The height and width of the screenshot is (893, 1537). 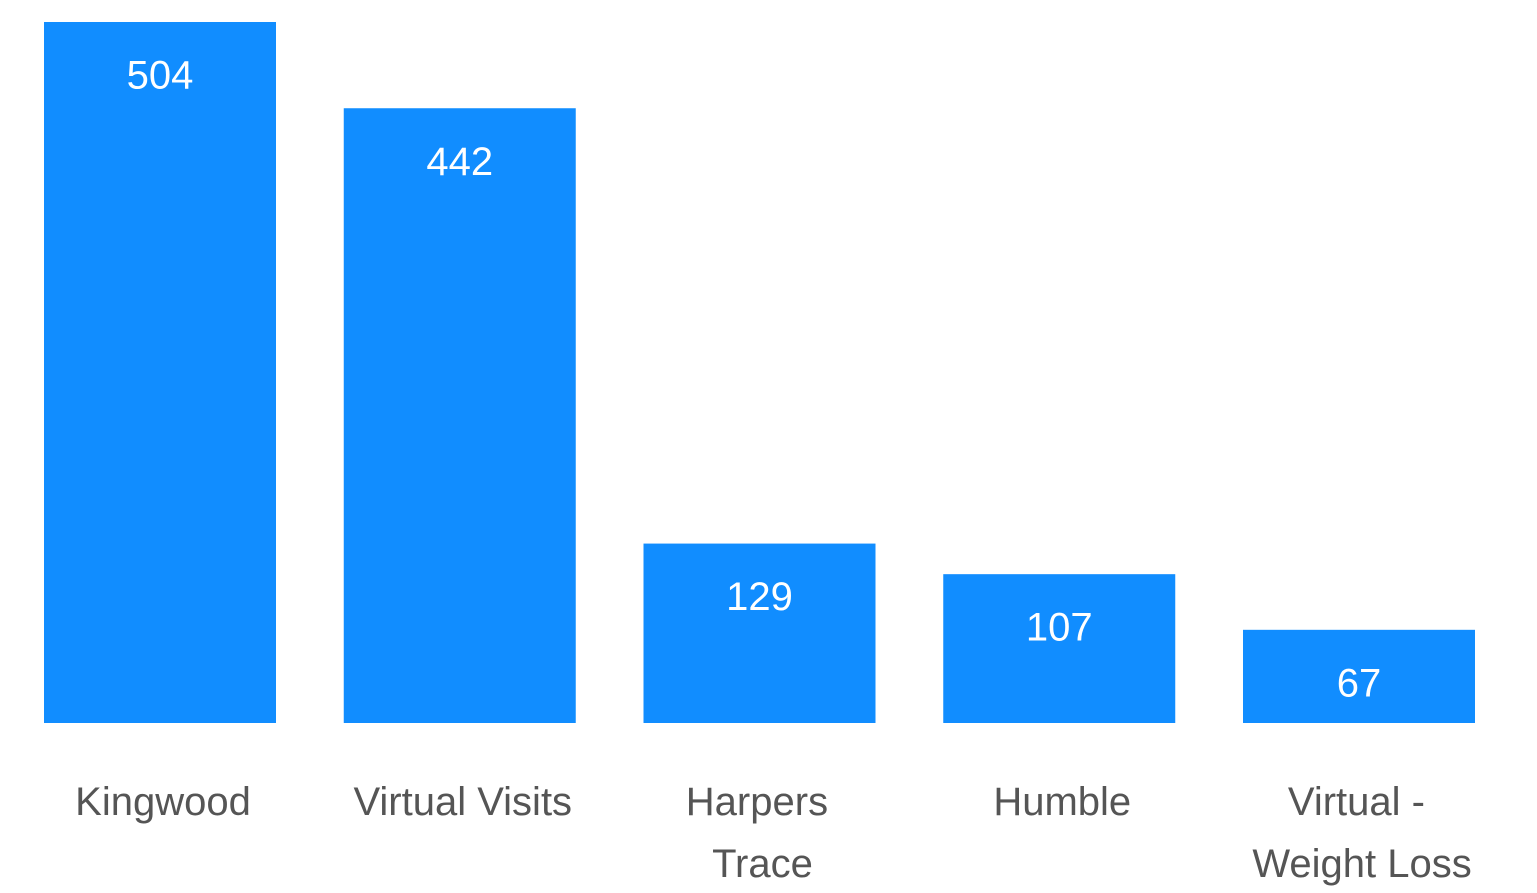 What do you see at coordinates (160, 76) in the screenshot?
I see `data-label: 504` at bounding box center [160, 76].